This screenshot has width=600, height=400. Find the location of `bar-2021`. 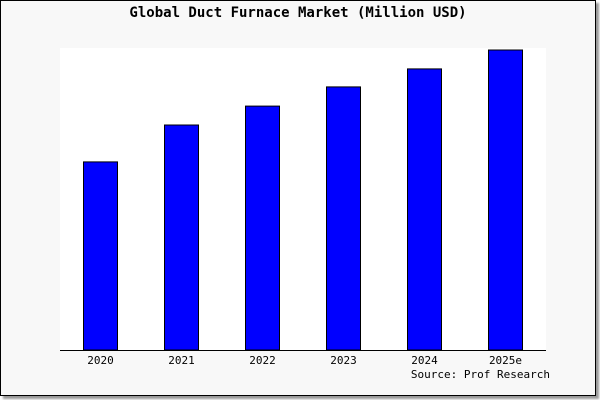

bar-2021 is located at coordinates (181, 237).